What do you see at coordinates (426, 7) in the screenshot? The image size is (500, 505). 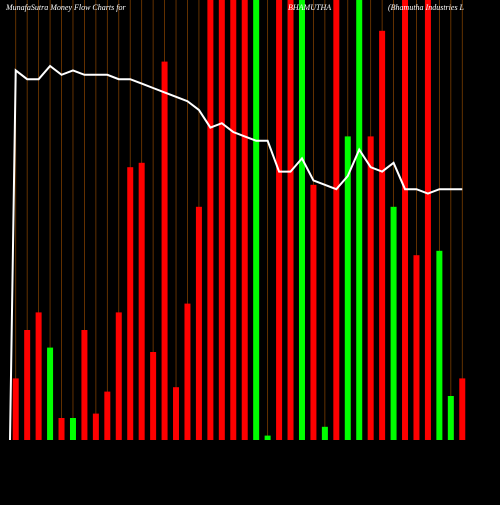 I see `company: (Bhamutha Industries L` at bounding box center [426, 7].